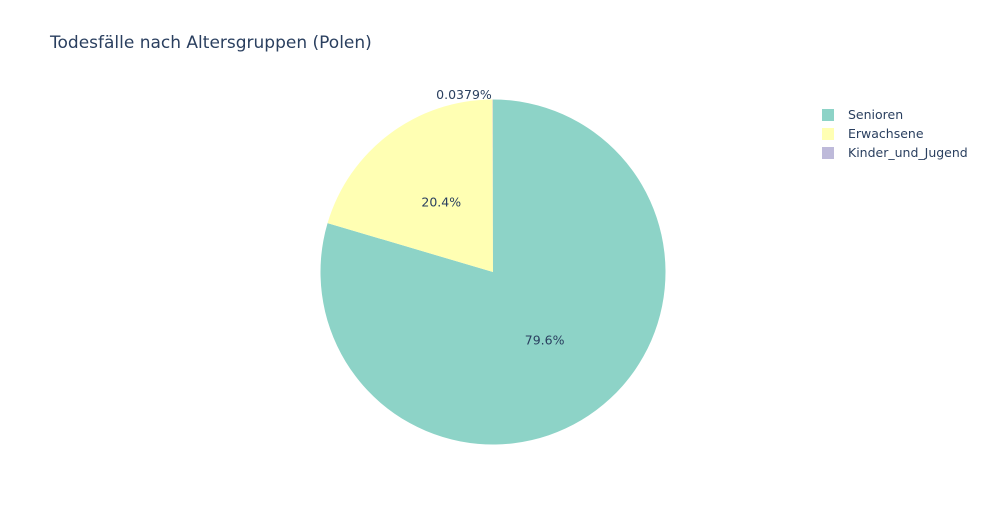 This screenshot has height=525, width=985. What do you see at coordinates (441, 201) in the screenshot?
I see `pie-label-erwachsene: 20.4%` at bounding box center [441, 201].